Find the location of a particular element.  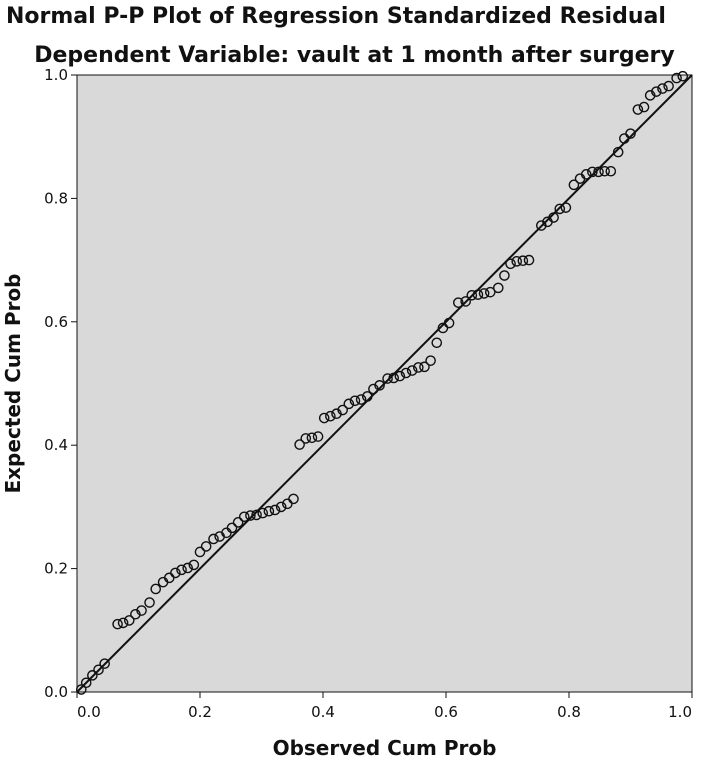

x-tick-label: 0.2 is located at coordinates (200, 712).